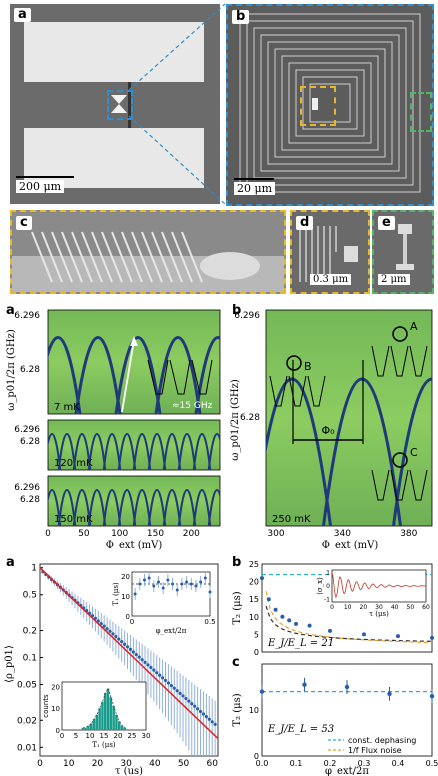  What do you see at coordinates (330, 763) in the screenshot?
I see `xtick-3c: 0.2` at bounding box center [330, 763].